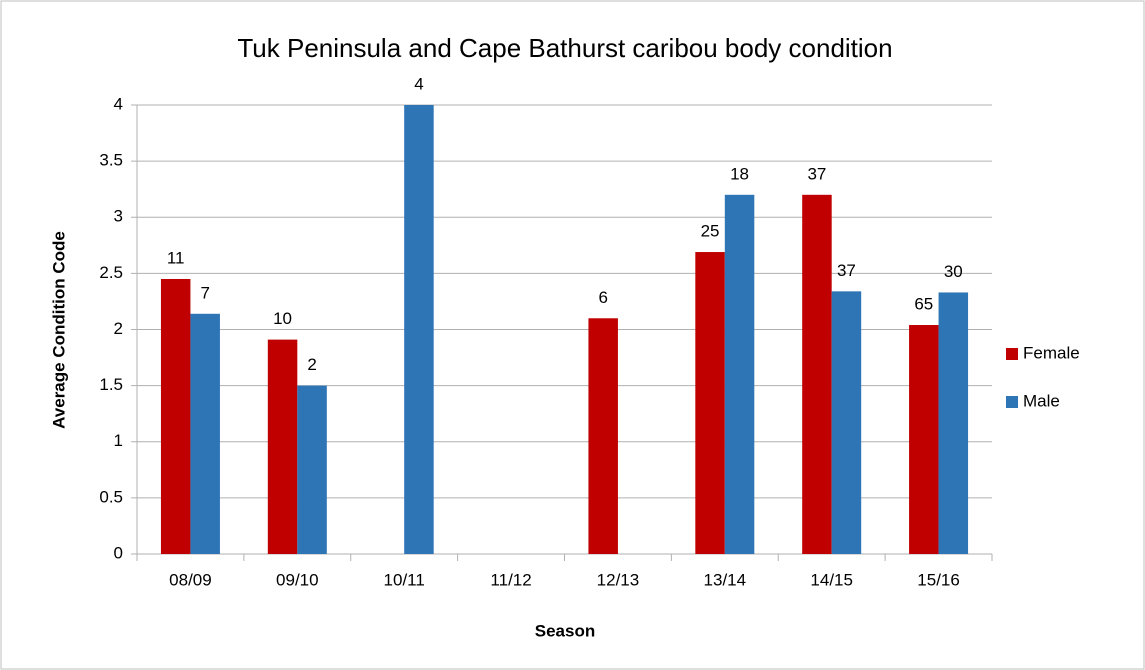  What do you see at coordinates (725, 579) in the screenshot?
I see `x-tick-label: 13/14` at bounding box center [725, 579].